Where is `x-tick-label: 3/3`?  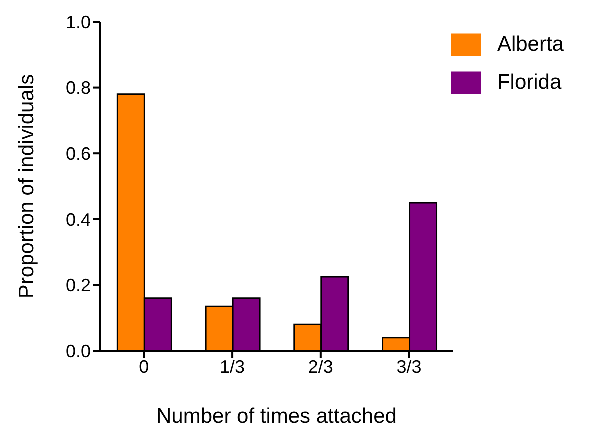
x-tick-label: 3/3 is located at coordinates (409, 366).